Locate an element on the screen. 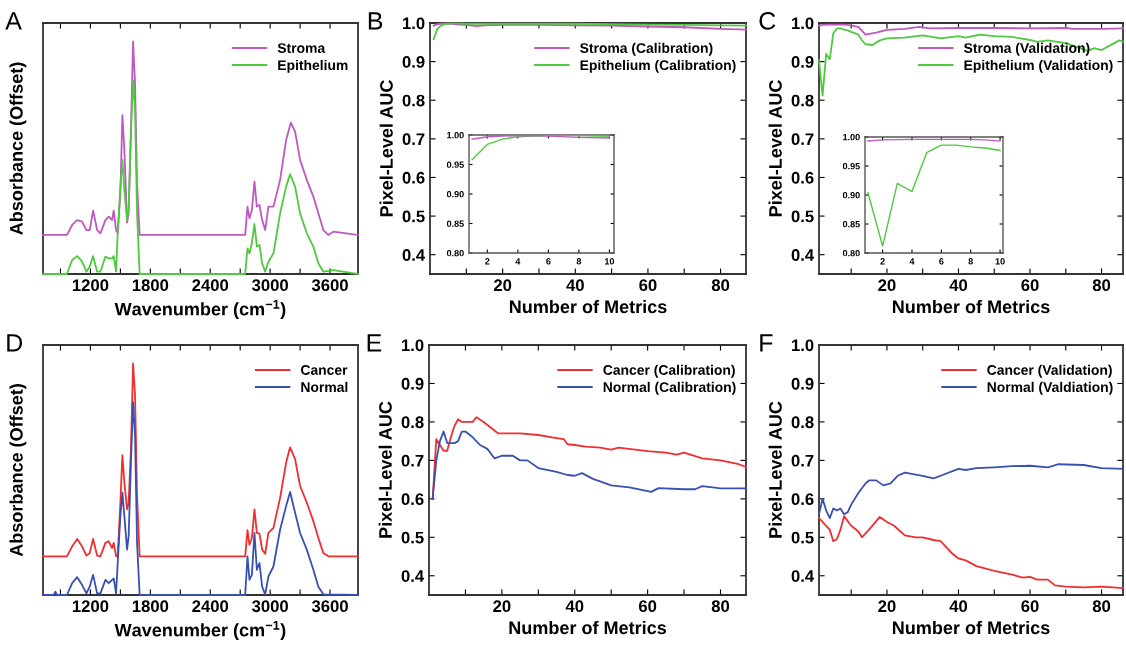 The image size is (1126, 648). y-axis-title: Absorbance (Offset) is located at coordinates (18, 470).